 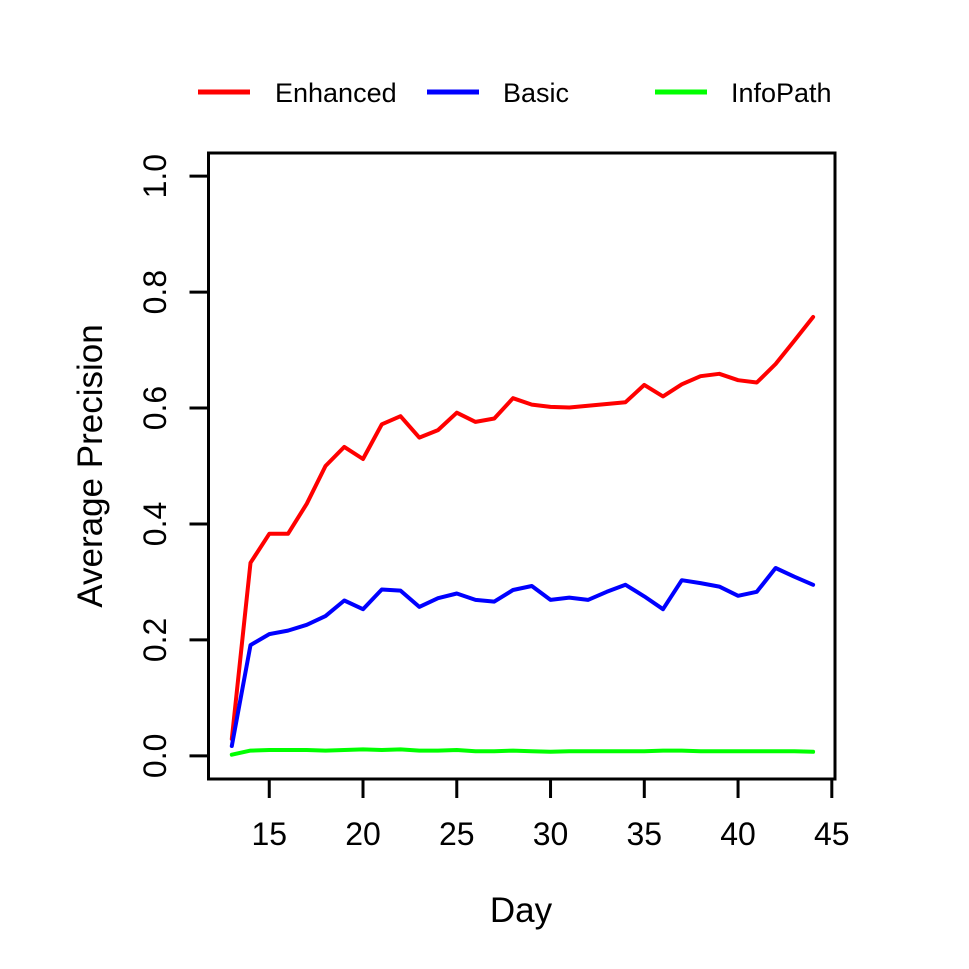 What do you see at coordinates (155, 176) in the screenshot?
I see `y-tick-label: 1.0` at bounding box center [155, 176].